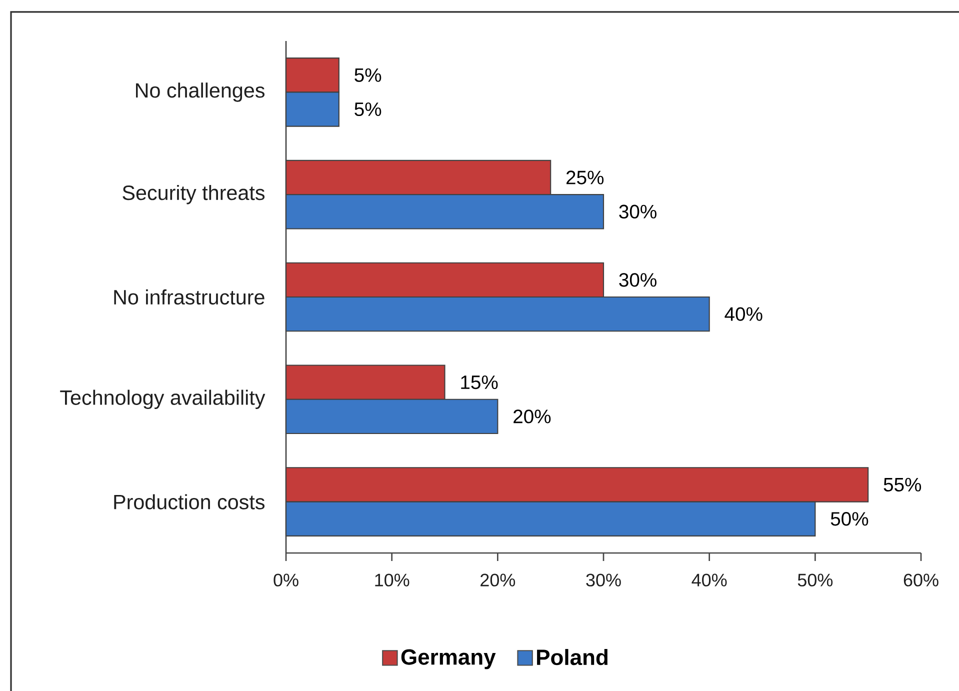  Describe the element at coordinates (193, 194) in the screenshot. I see `y-tick-label: Security threats` at that location.